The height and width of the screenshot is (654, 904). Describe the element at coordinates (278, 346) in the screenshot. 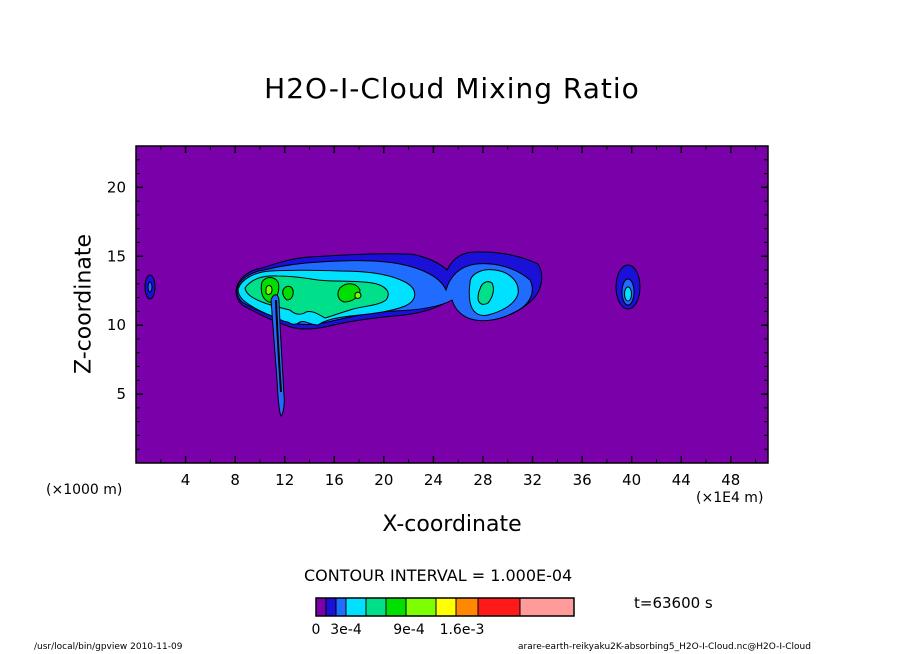

I see `vertical-streak-line` at that location.